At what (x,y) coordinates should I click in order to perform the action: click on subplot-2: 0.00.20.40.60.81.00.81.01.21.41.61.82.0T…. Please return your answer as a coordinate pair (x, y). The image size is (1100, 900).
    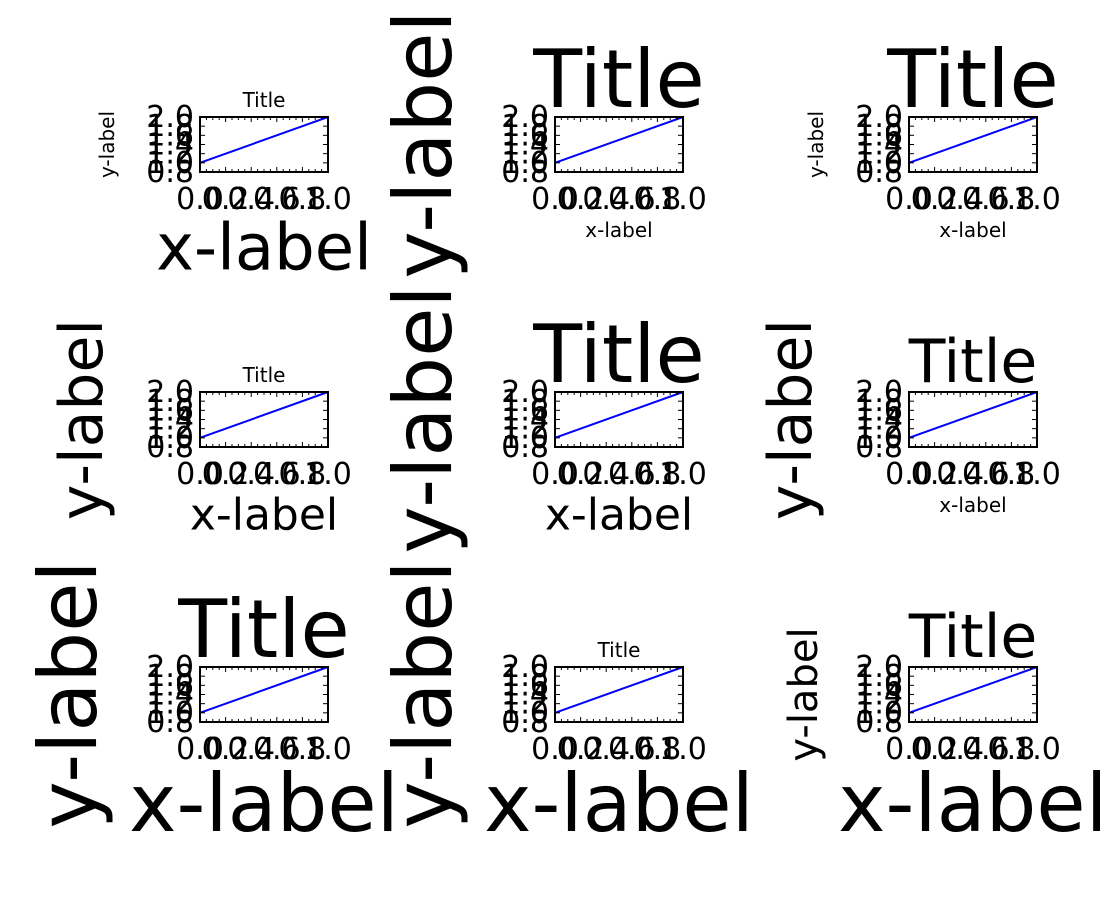
    Looking at the image, I should click on (542, 144).